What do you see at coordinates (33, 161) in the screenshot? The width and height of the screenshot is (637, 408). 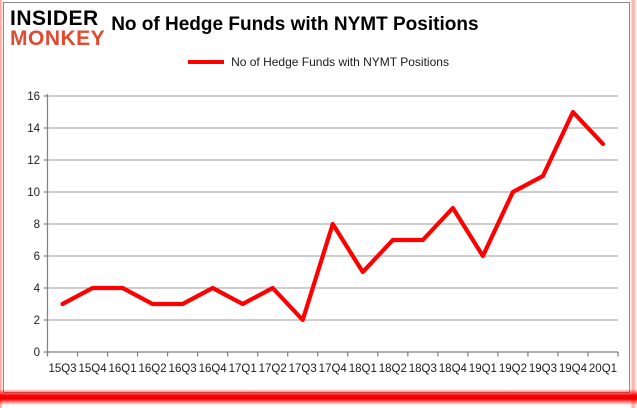 I see `y-tick-label: 12` at bounding box center [33, 161].